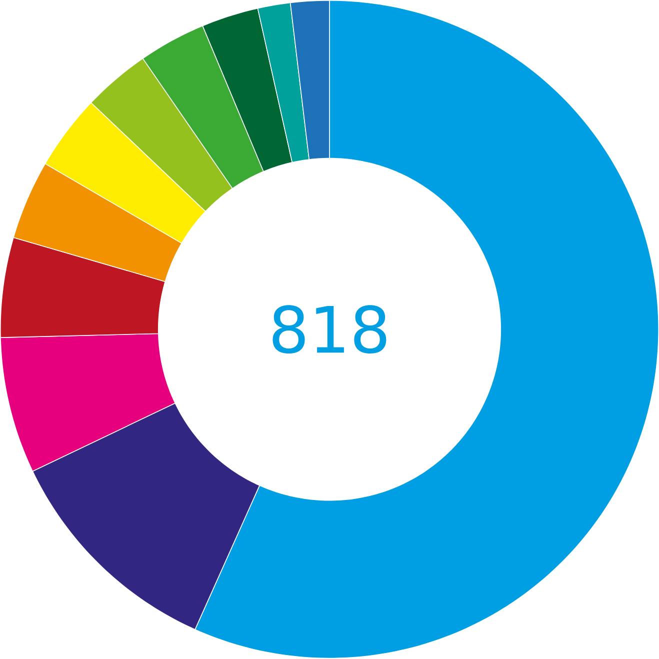 This screenshot has height=659, width=659. What do you see at coordinates (329, 329) in the screenshot?
I see `text: 818` at bounding box center [329, 329].